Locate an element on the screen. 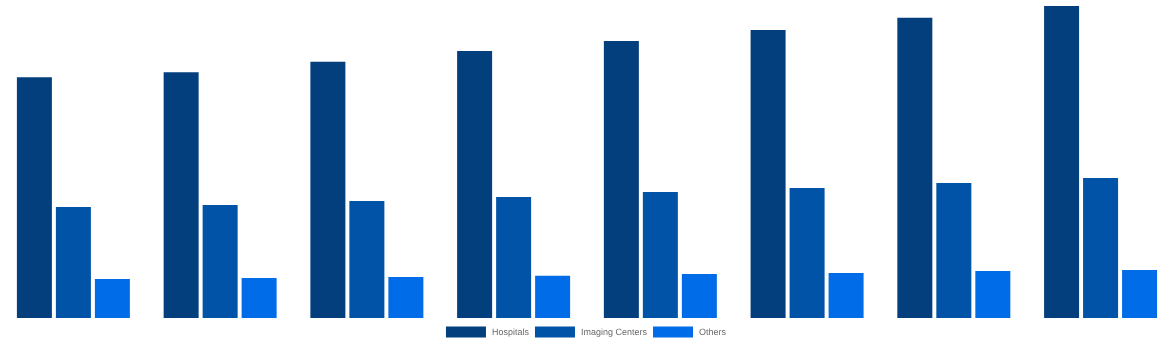  legend-label: Hospitals is located at coordinates (510, 332).